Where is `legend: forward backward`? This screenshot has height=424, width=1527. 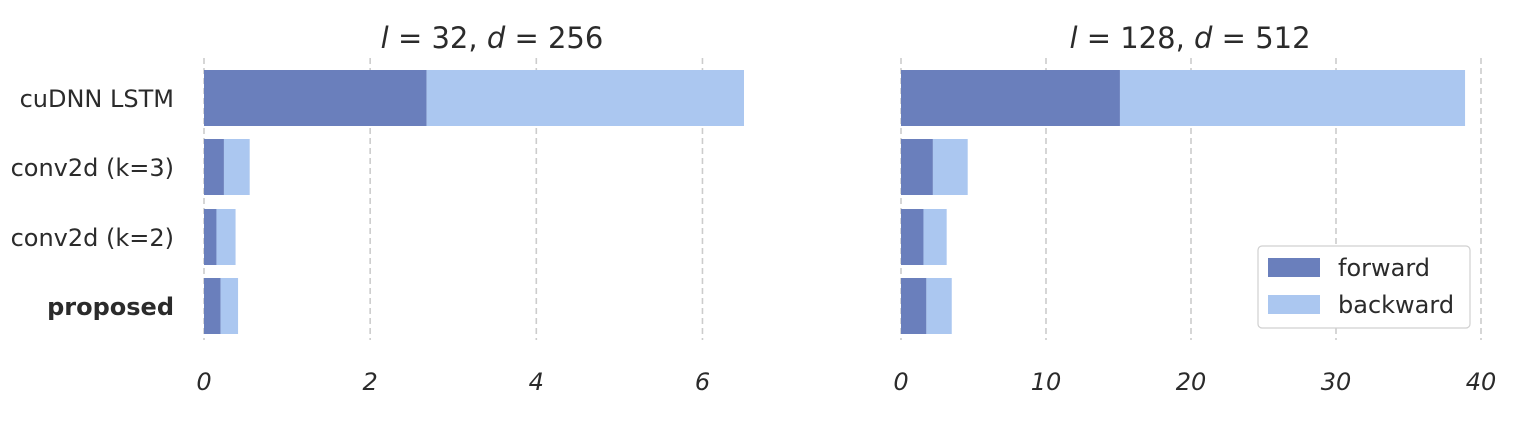
legend: forward backward is located at coordinates (1364, 287).